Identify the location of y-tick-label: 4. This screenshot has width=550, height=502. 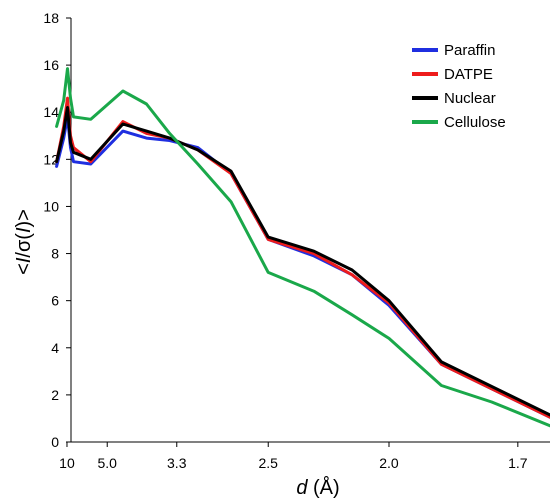
(55, 348).